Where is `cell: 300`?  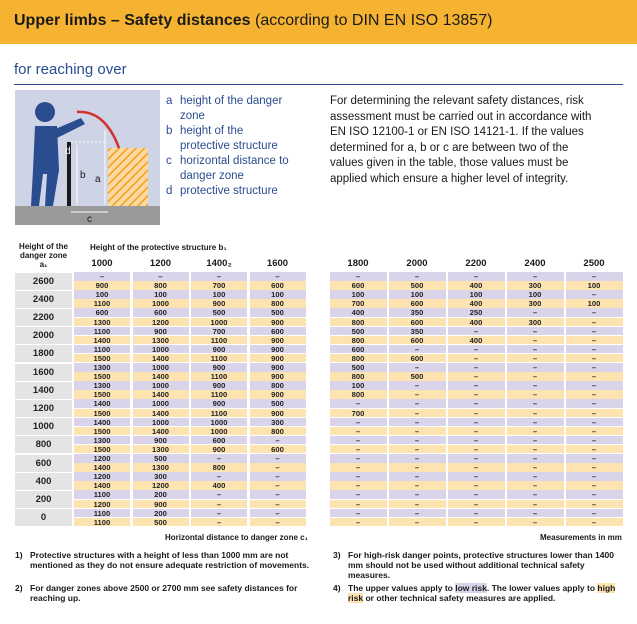 cell: 300 is located at coordinates (535, 303).